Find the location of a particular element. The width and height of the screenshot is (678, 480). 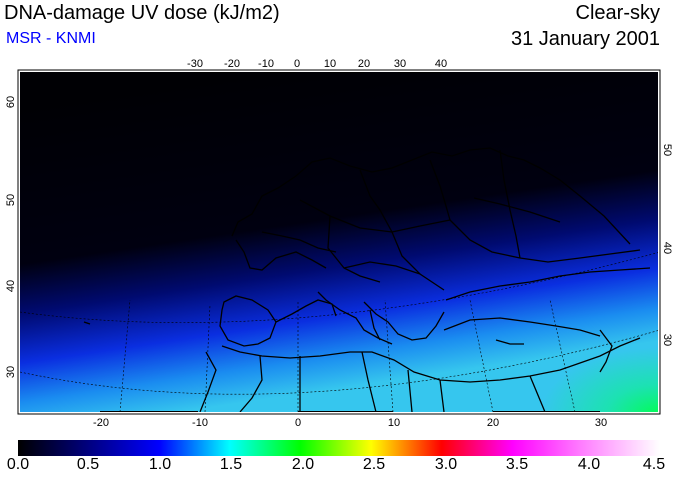

lon-tick-top: -20 is located at coordinates (232, 64).